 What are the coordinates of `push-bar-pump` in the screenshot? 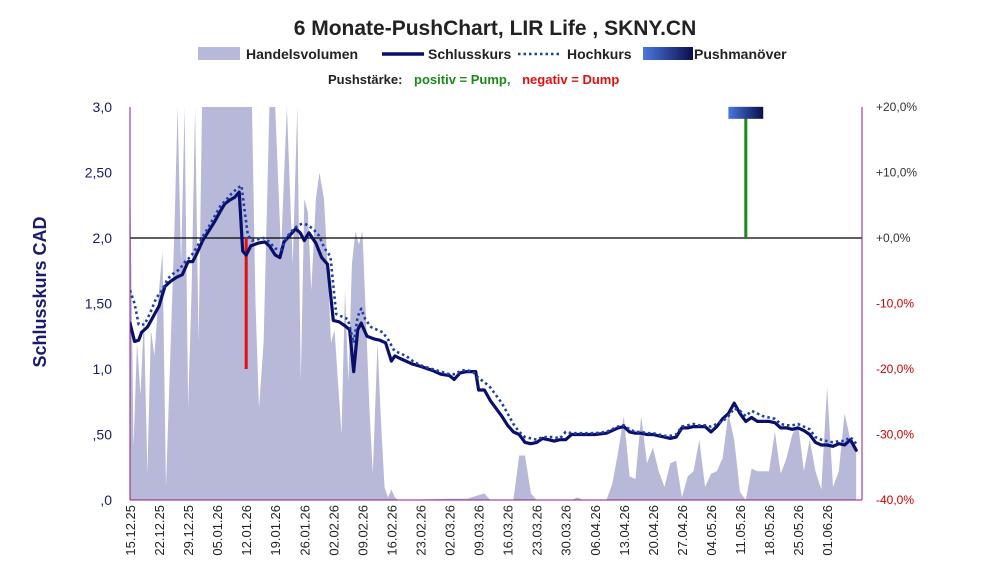 It's located at (746, 177).